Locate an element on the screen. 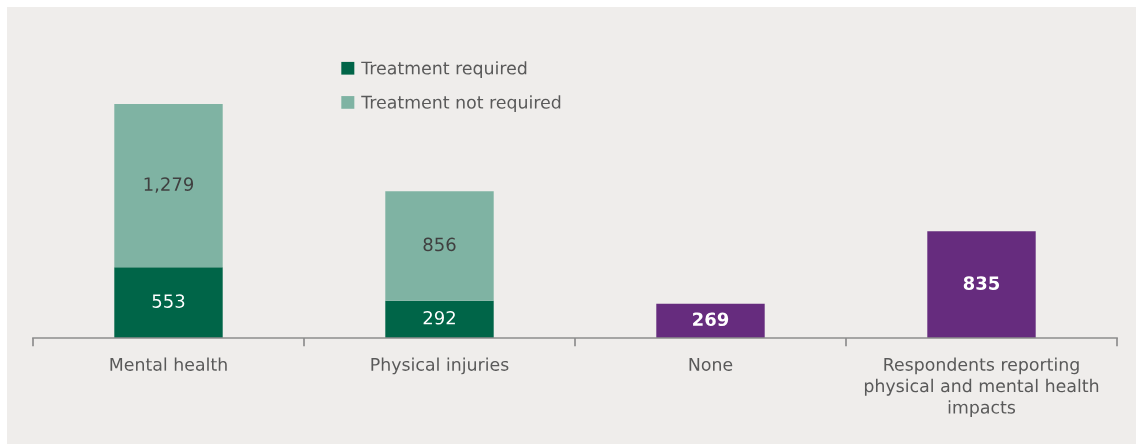 The height and width of the screenshot is (444, 1136). data-label: 856 is located at coordinates (439, 244).